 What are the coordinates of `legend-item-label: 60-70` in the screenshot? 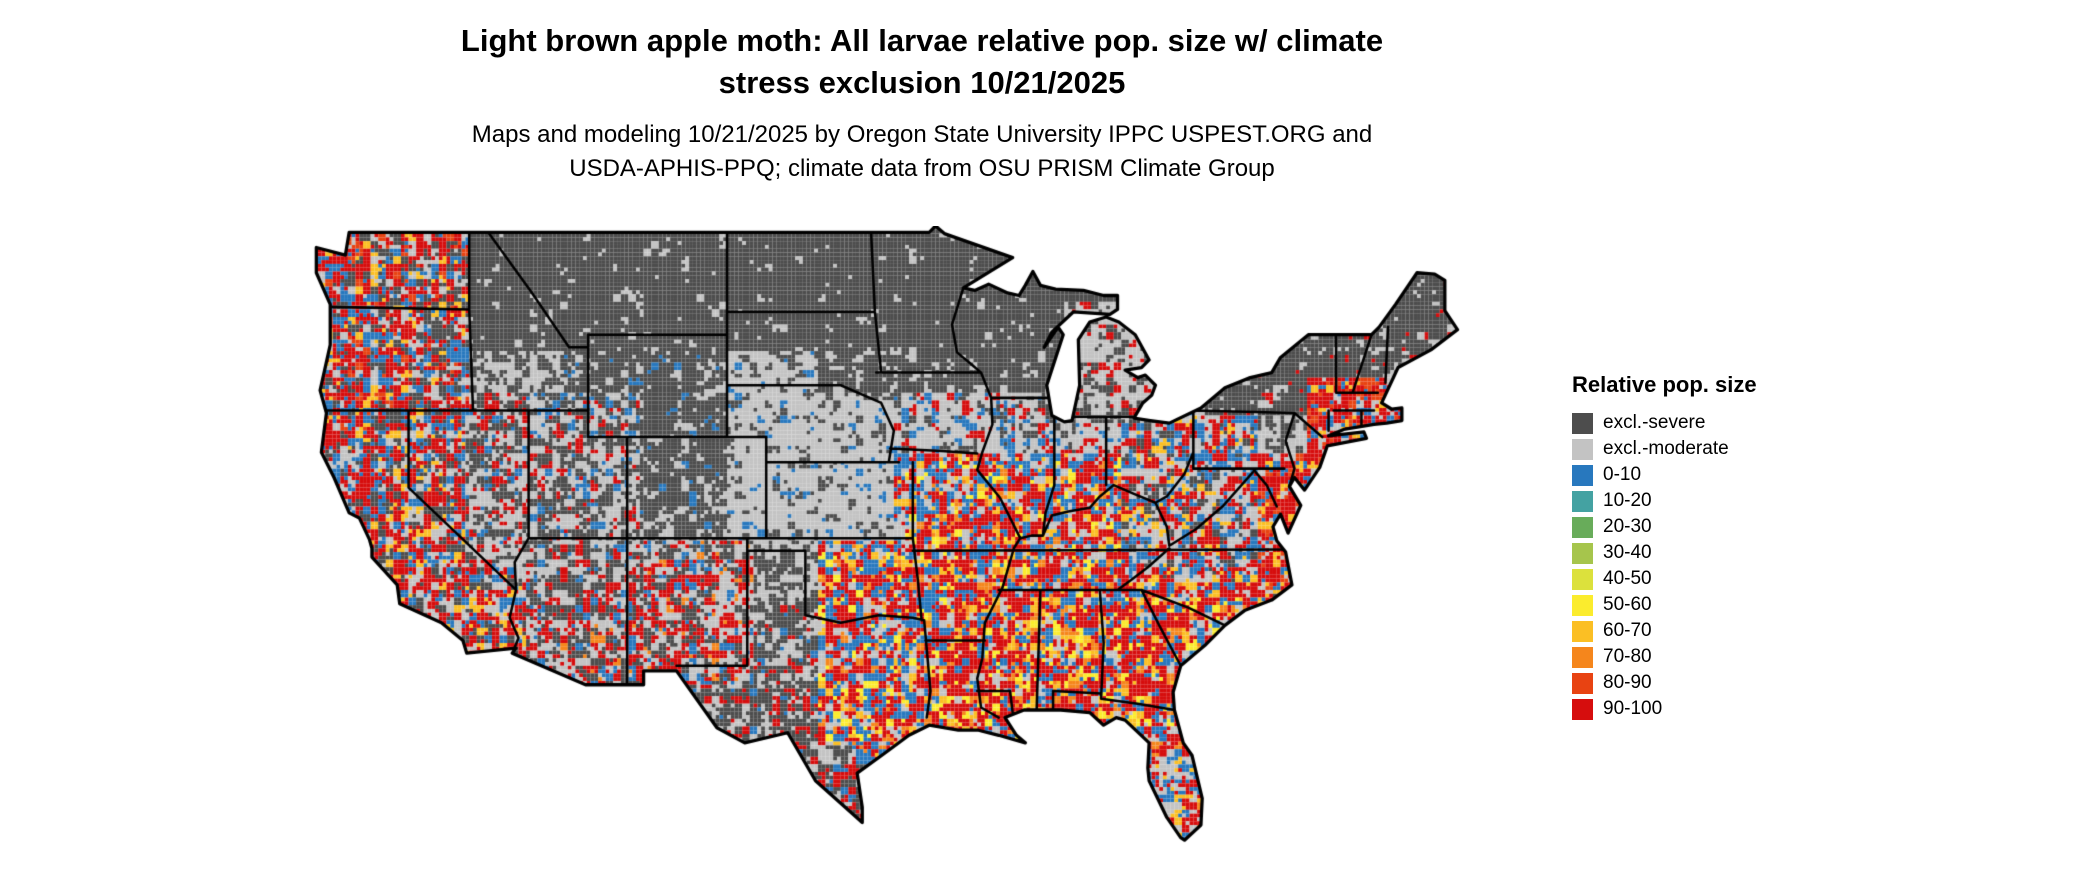 It's located at (1627, 630).